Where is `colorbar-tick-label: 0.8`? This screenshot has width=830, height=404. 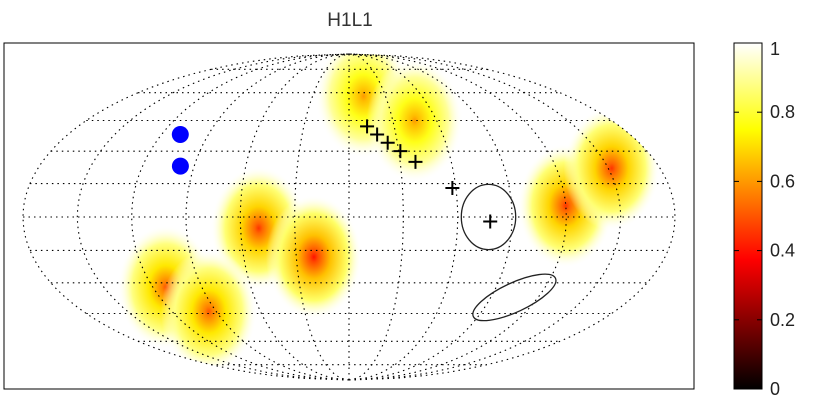 colorbar-tick-label: 0.8 is located at coordinates (782, 112).